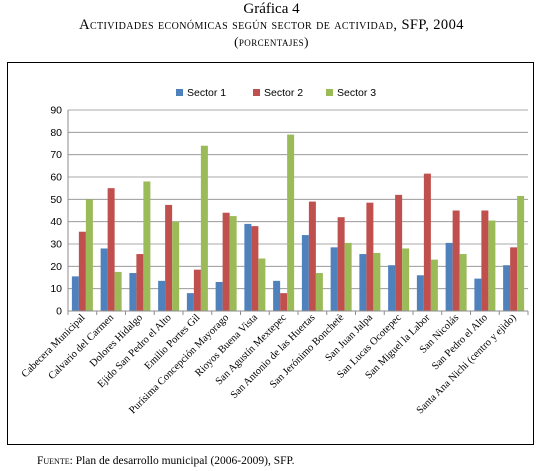 Image resolution: width=543 pixels, height=471 pixels. What do you see at coordinates (271, 41) in the screenshot?
I see `figure-subtitle: (porcentajes)` at bounding box center [271, 41].